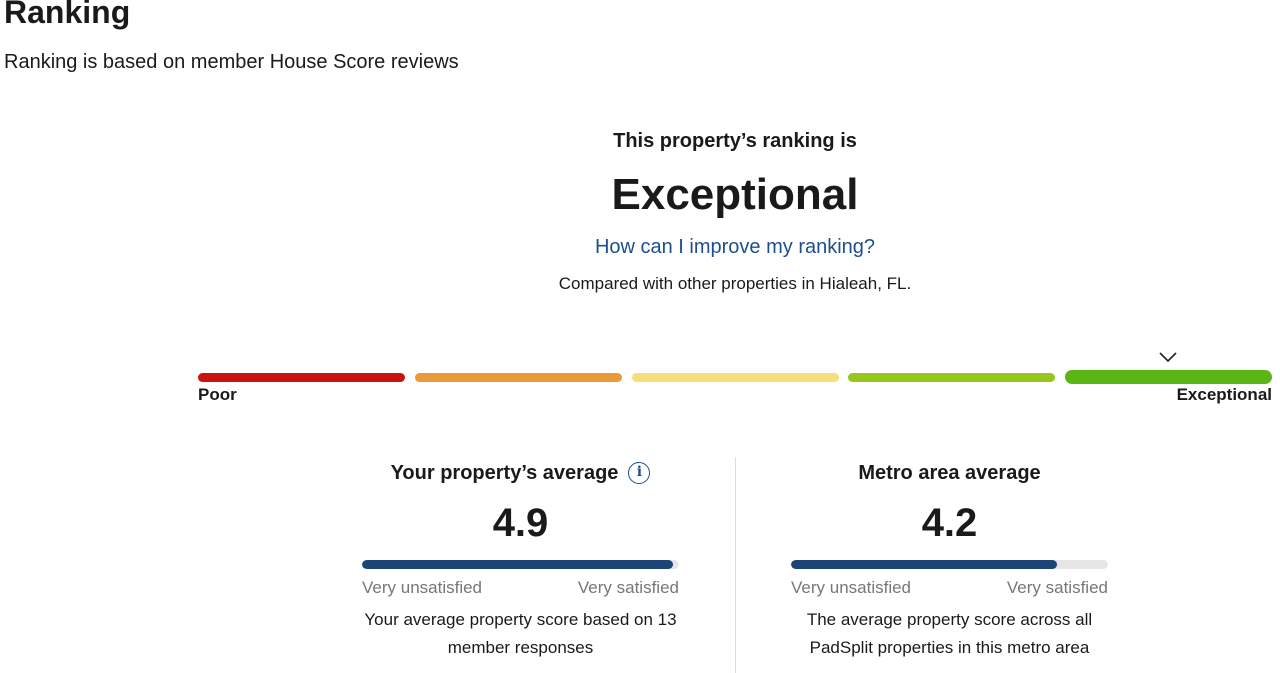 Image resolution: width=1280 pixels, height=673 pixels. Describe the element at coordinates (67, 15) in the screenshot. I see `page-title: Ranking` at that location.